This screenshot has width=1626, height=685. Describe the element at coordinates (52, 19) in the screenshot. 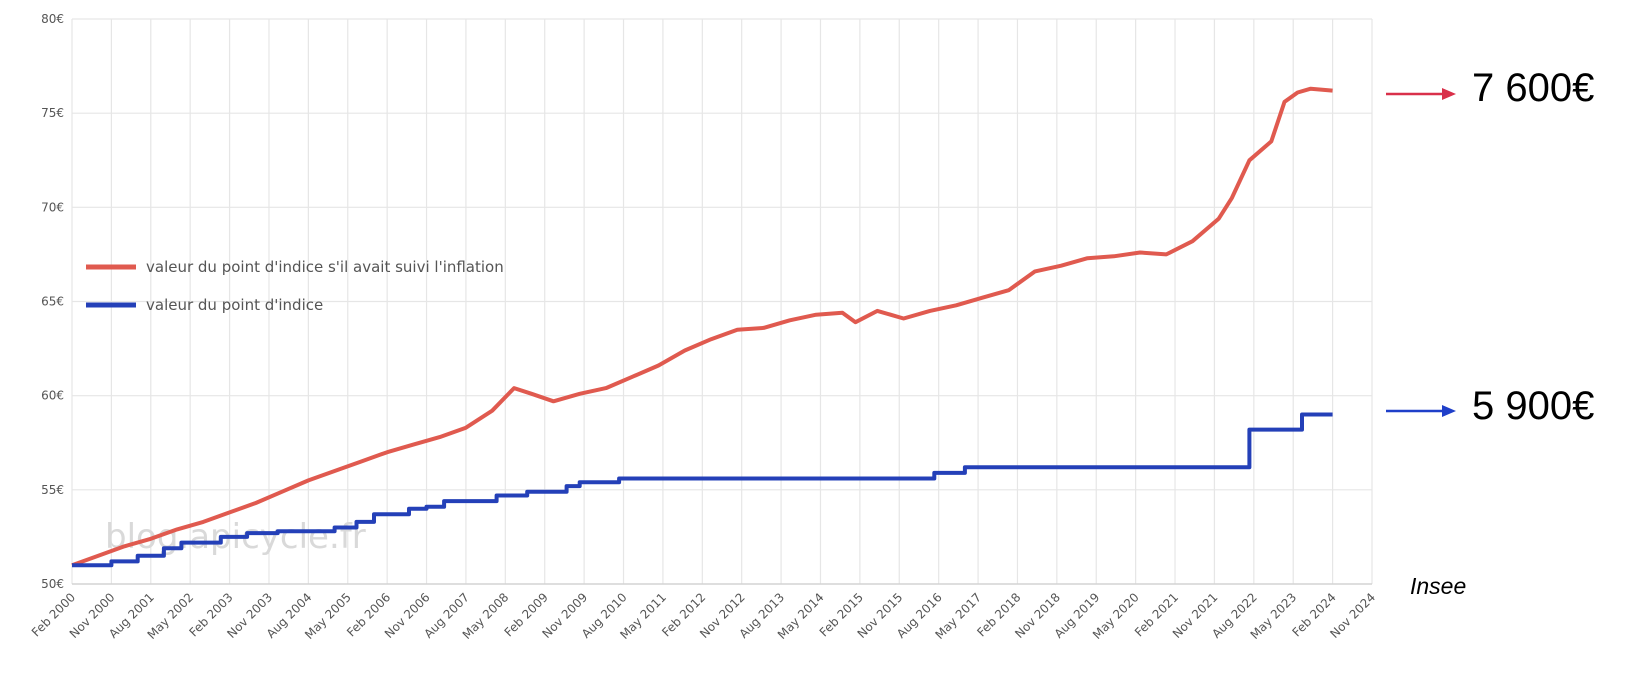

I see `y-tick-label: 80€` at that location.